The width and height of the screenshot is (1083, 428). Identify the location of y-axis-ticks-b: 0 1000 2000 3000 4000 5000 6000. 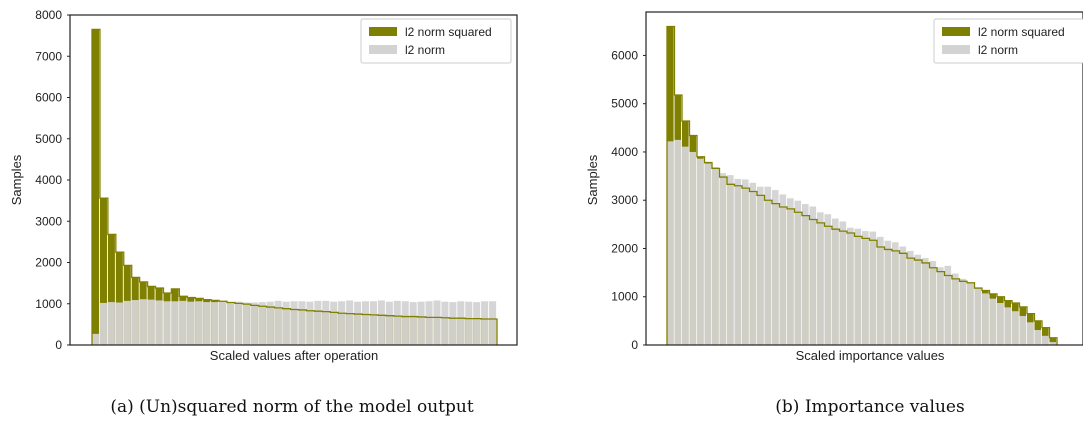
(628, 200).